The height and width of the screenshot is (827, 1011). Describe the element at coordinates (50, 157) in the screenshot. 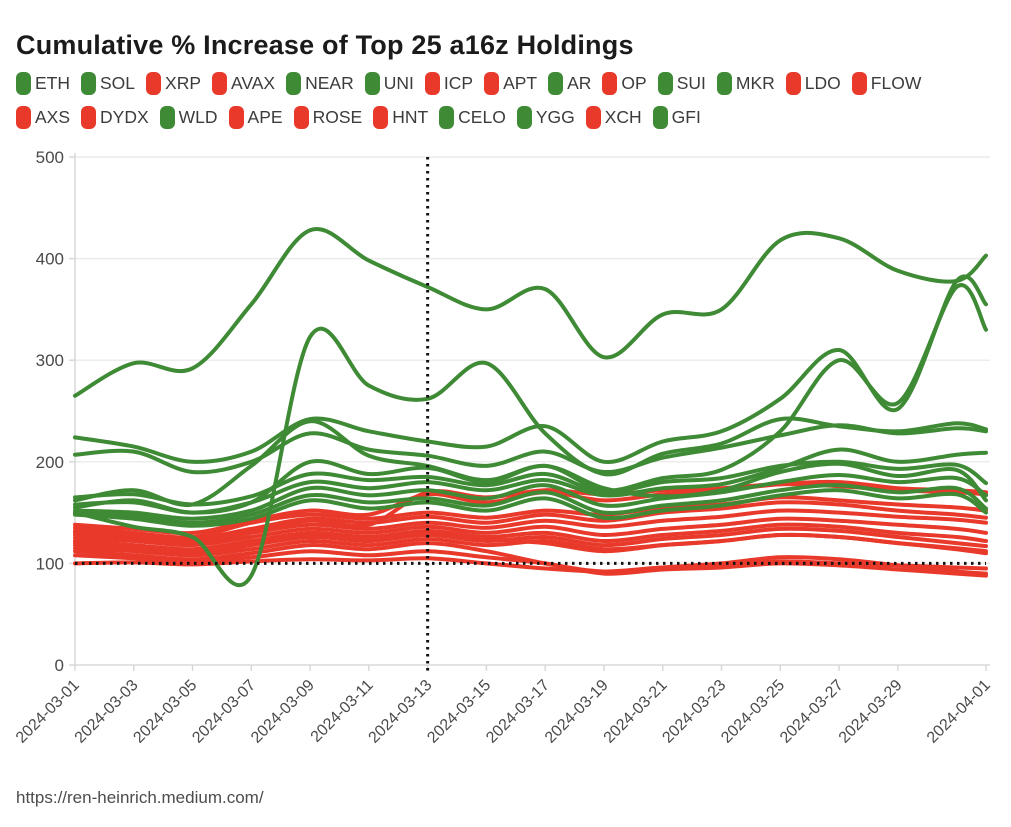

I see `y-tick-label: 500` at that location.